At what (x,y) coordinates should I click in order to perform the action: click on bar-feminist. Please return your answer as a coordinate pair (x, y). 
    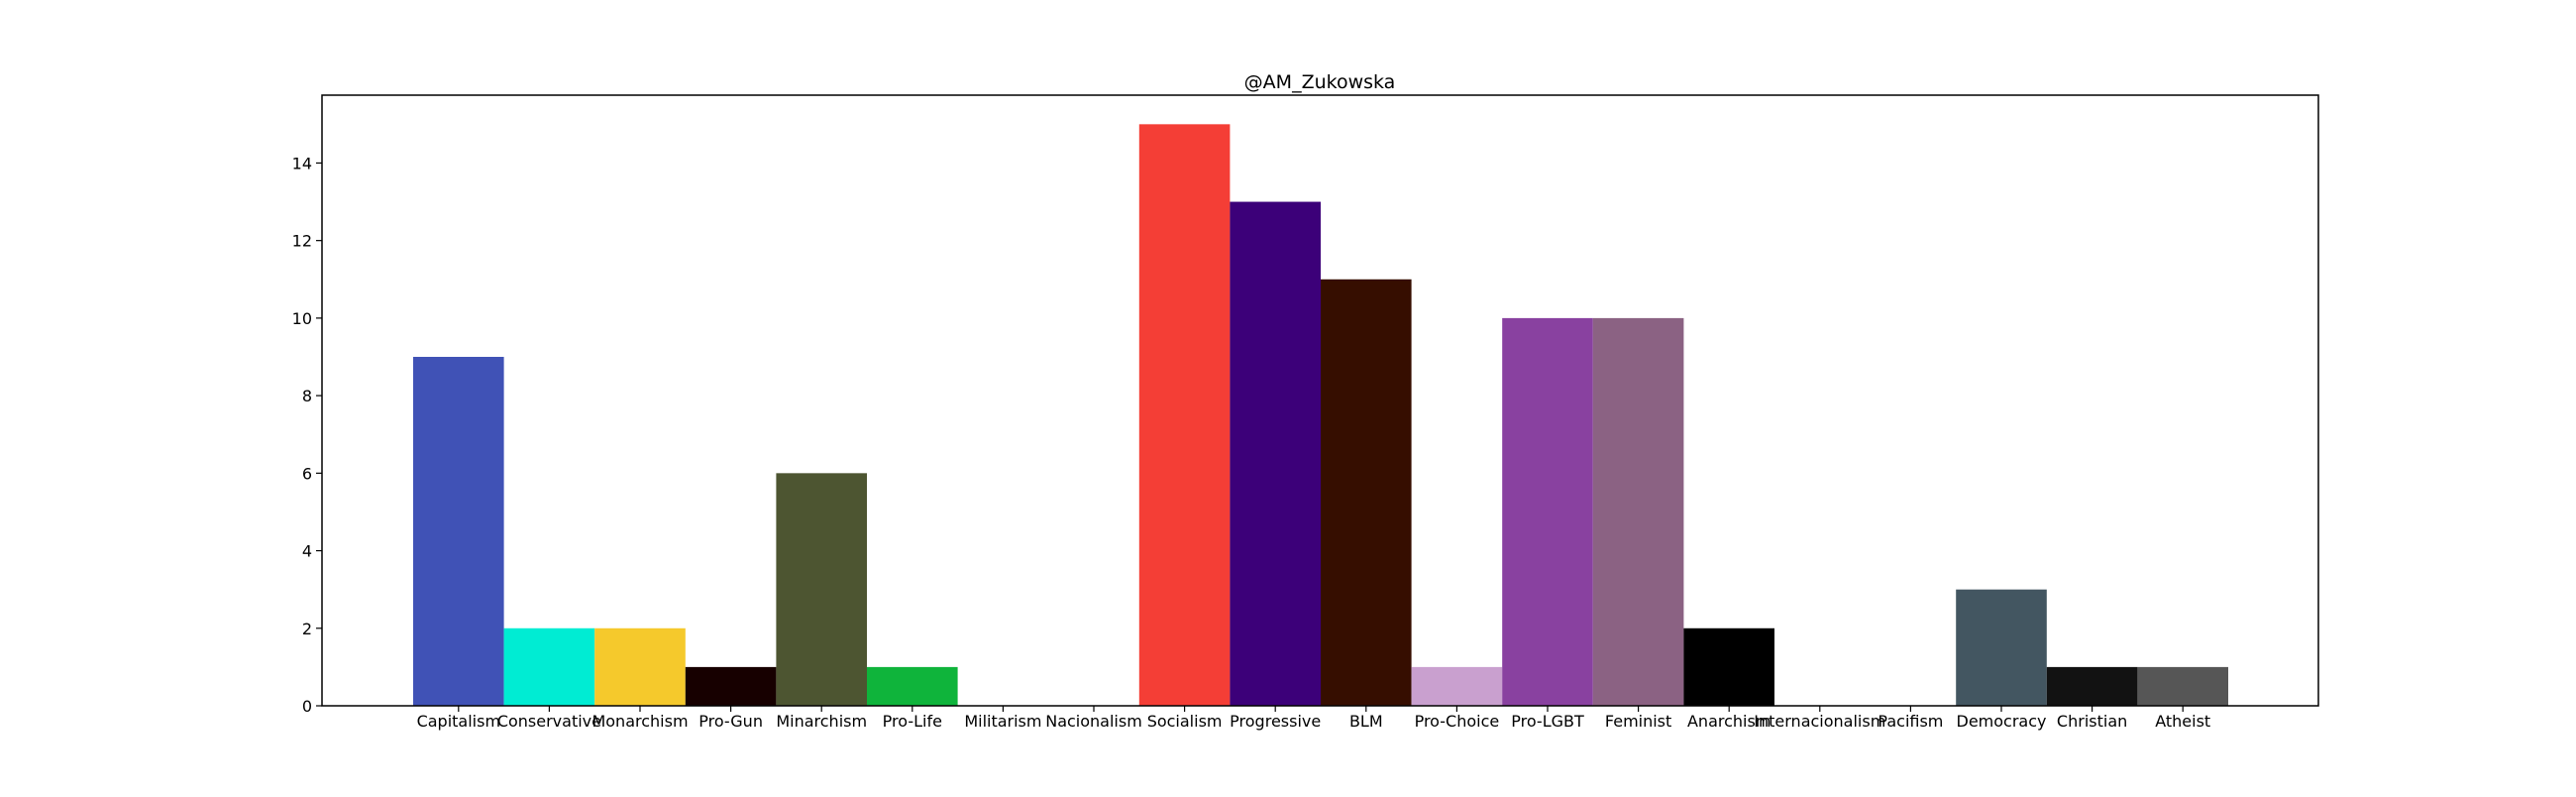
    Looking at the image, I should click on (1638, 511).